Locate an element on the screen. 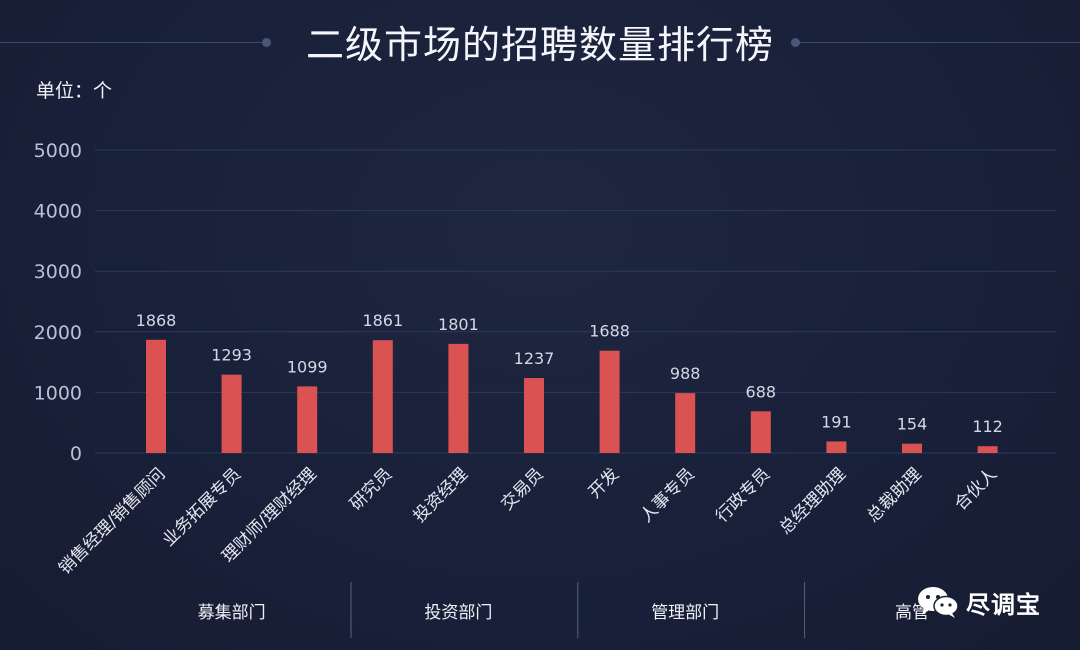  group-label: 募集部门 is located at coordinates (232, 613).